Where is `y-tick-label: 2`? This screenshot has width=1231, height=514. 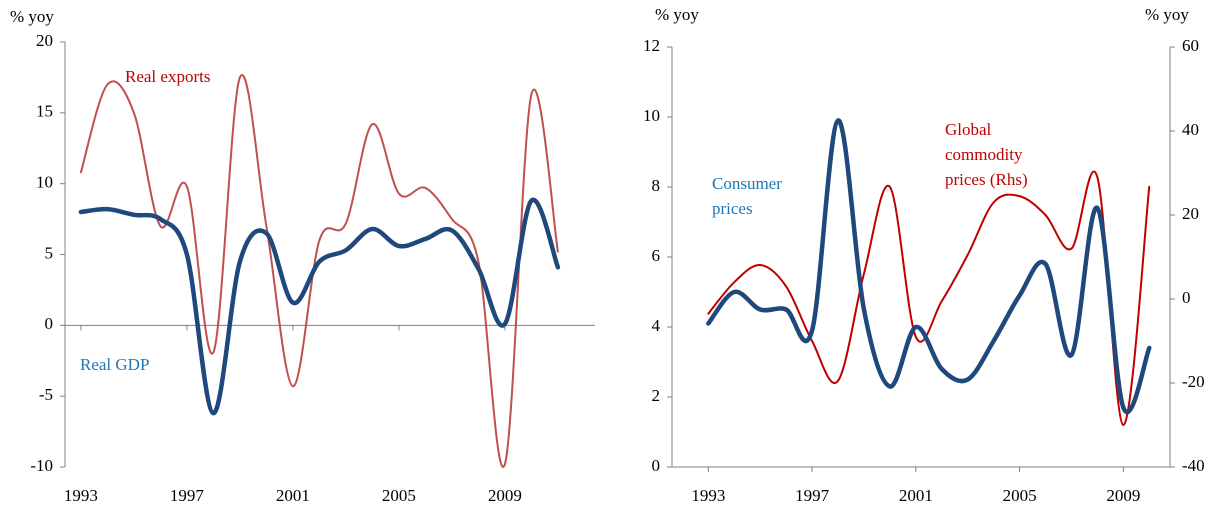 y-tick-label: 2 is located at coordinates (656, 395).